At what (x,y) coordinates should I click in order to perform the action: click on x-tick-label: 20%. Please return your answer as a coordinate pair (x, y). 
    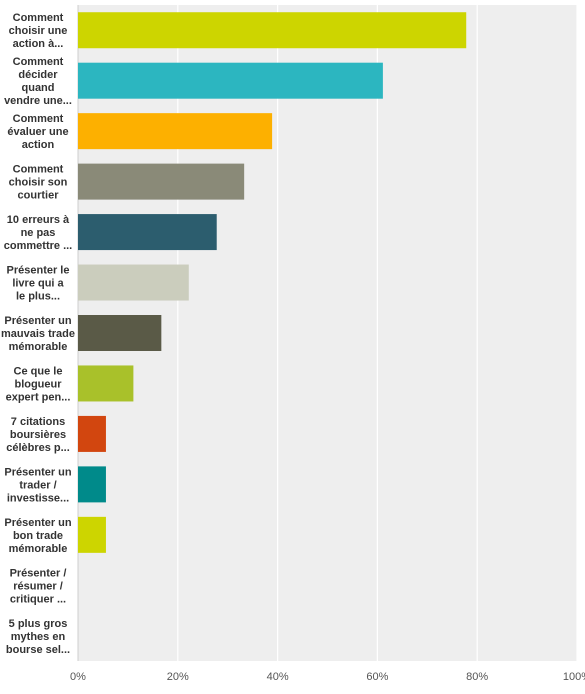
    Looking at the image, I should click on (178, 677).